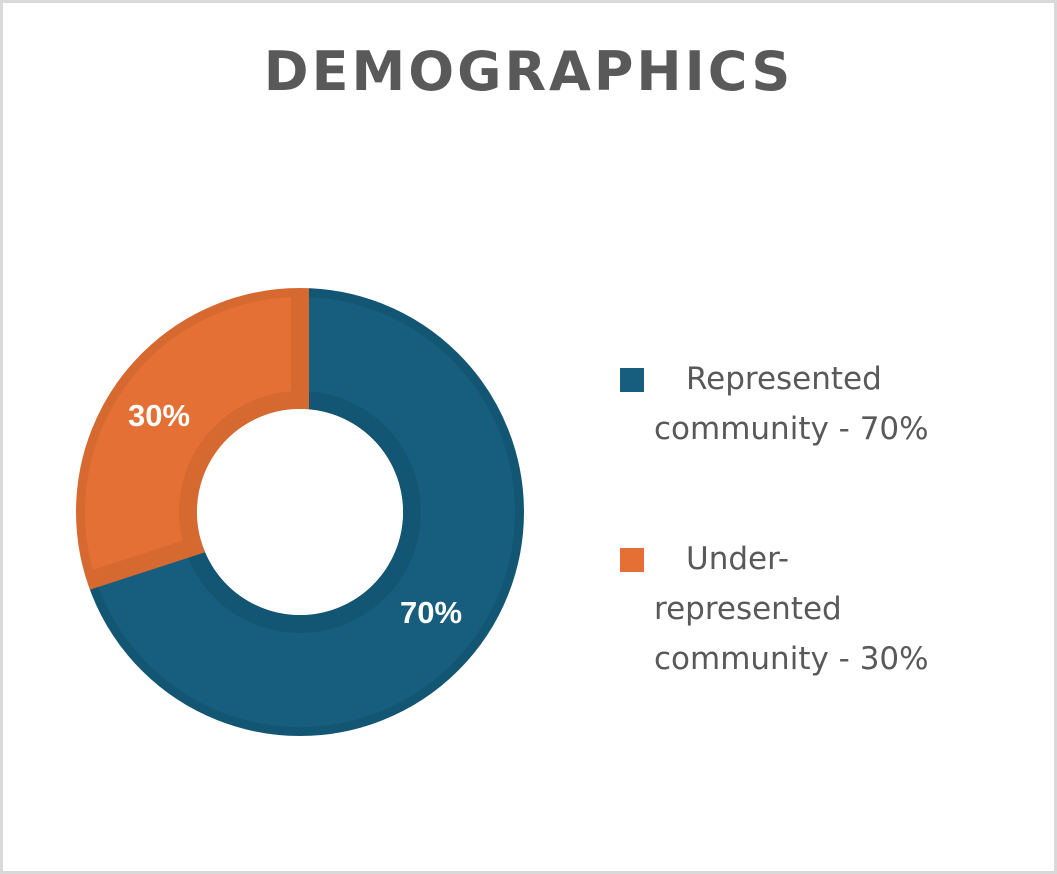 This screenshot has height=874, width=1057. I want to click on legend-label: Represented community - 70%, so click(791, 404).